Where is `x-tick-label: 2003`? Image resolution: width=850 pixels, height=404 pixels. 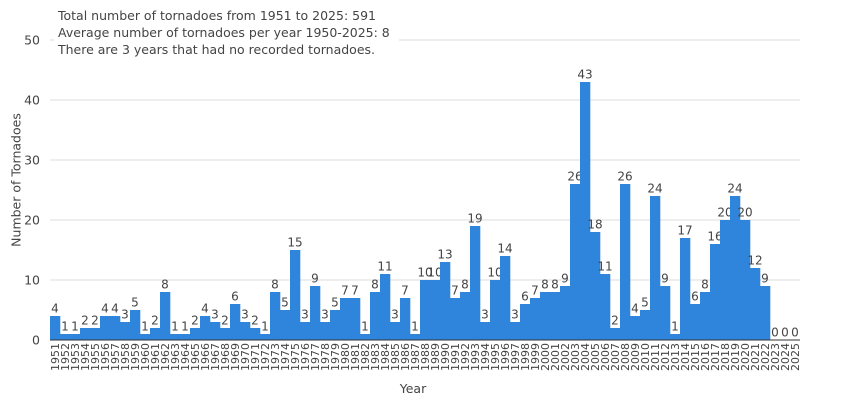
x-tick-label: 2003 is located at coordinates (575, 357).